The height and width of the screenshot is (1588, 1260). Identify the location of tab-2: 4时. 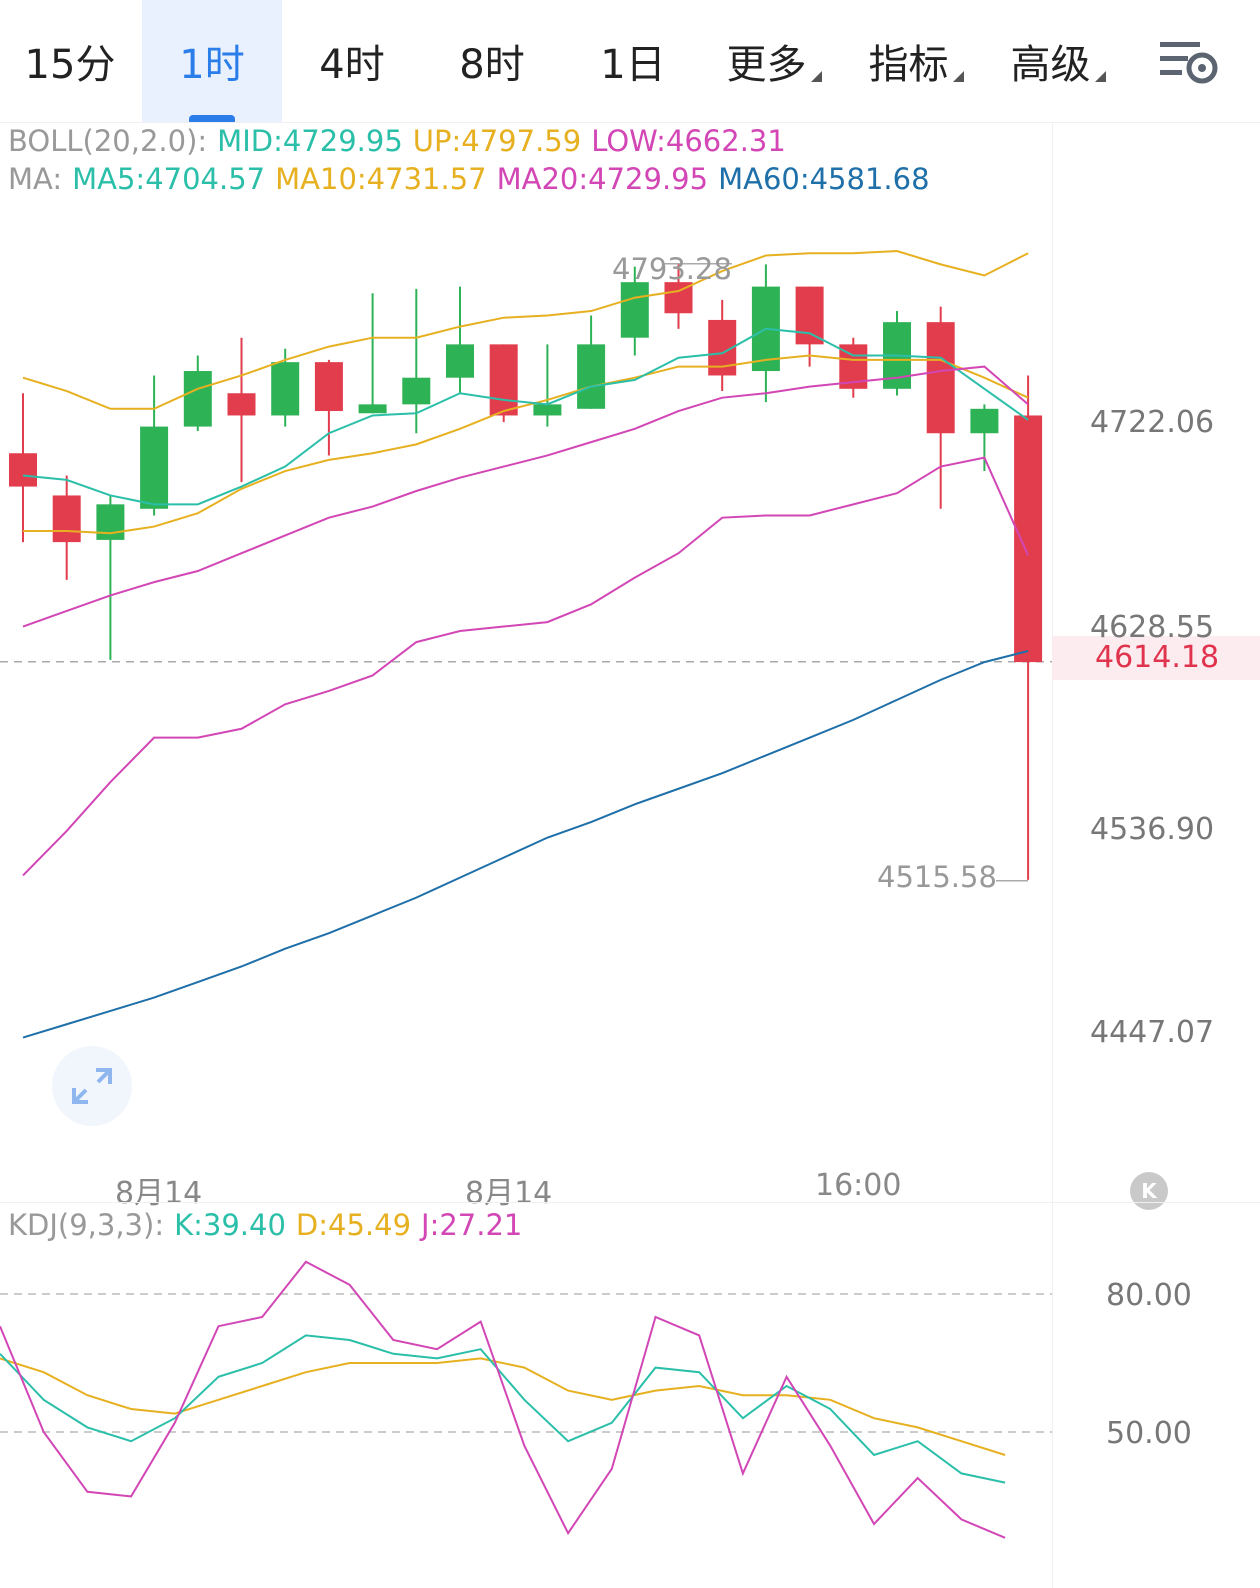
(352, 61).